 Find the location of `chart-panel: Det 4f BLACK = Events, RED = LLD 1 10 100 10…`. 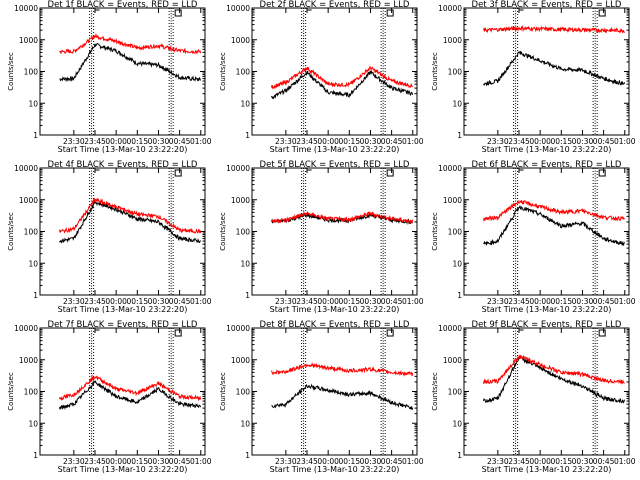

chart-panel: Det 4f BLACK = Events, RED = LLD 1 10 100 10… is located at coordinates (109, 237).